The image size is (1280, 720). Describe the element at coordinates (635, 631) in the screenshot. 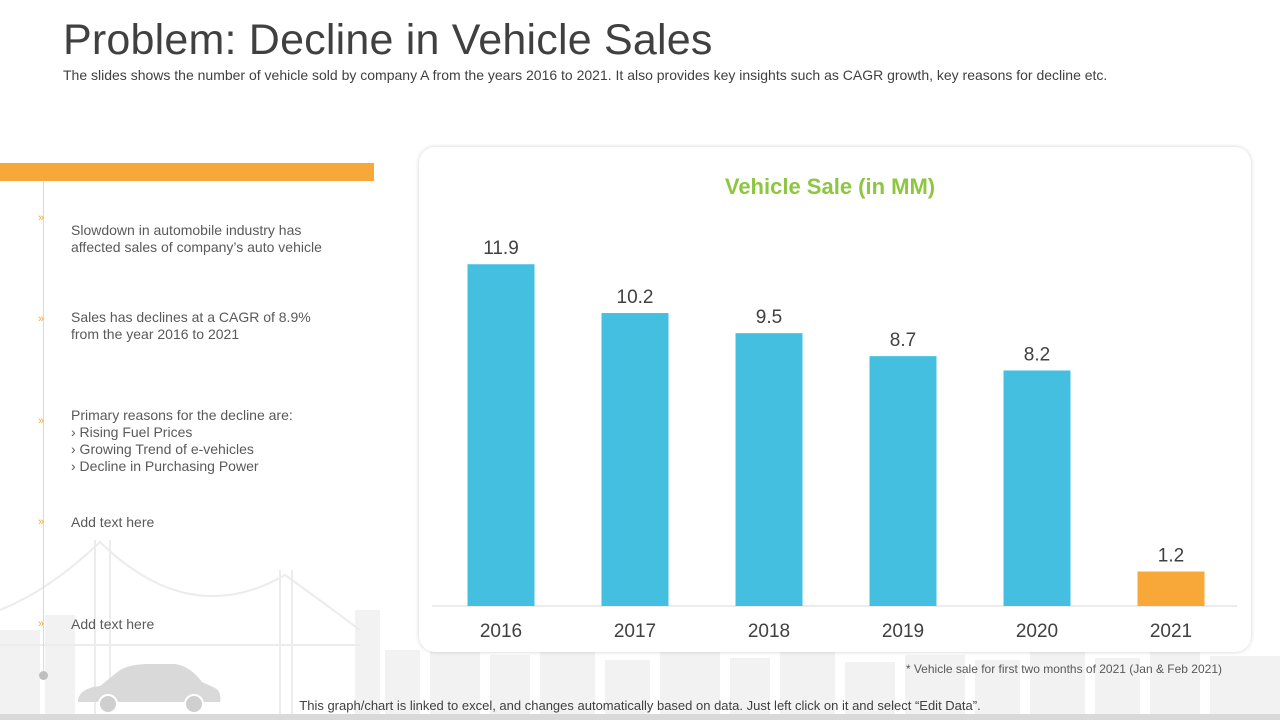

I see `x-tick-label-2017: 2017` at that location.